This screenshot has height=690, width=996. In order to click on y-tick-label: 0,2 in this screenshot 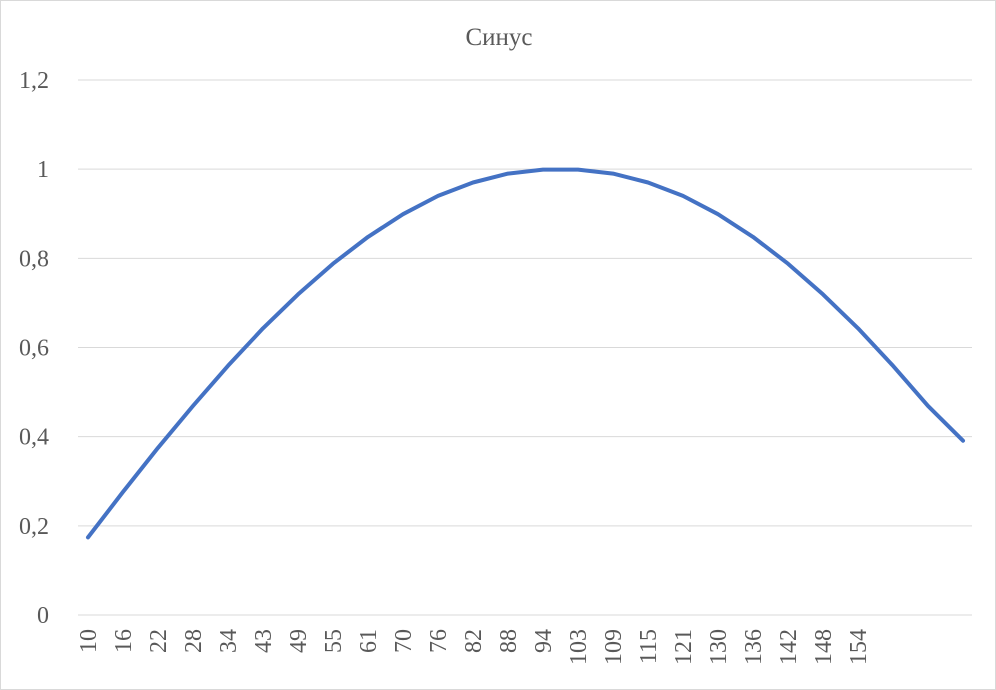, I will do `click(34, 527)`.